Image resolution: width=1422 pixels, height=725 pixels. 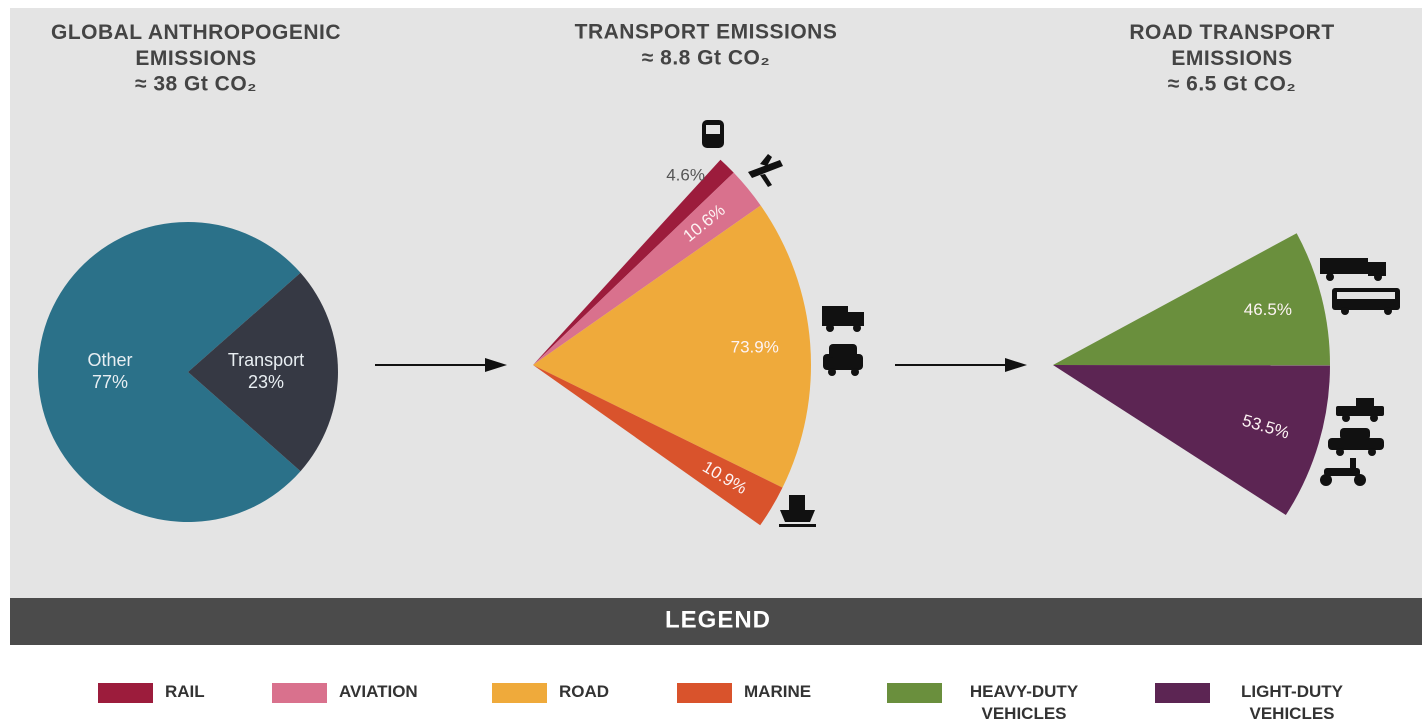 I want to click on legend-item: HEAVY-DUTY VEHICLES, so click(x=990, y=703).